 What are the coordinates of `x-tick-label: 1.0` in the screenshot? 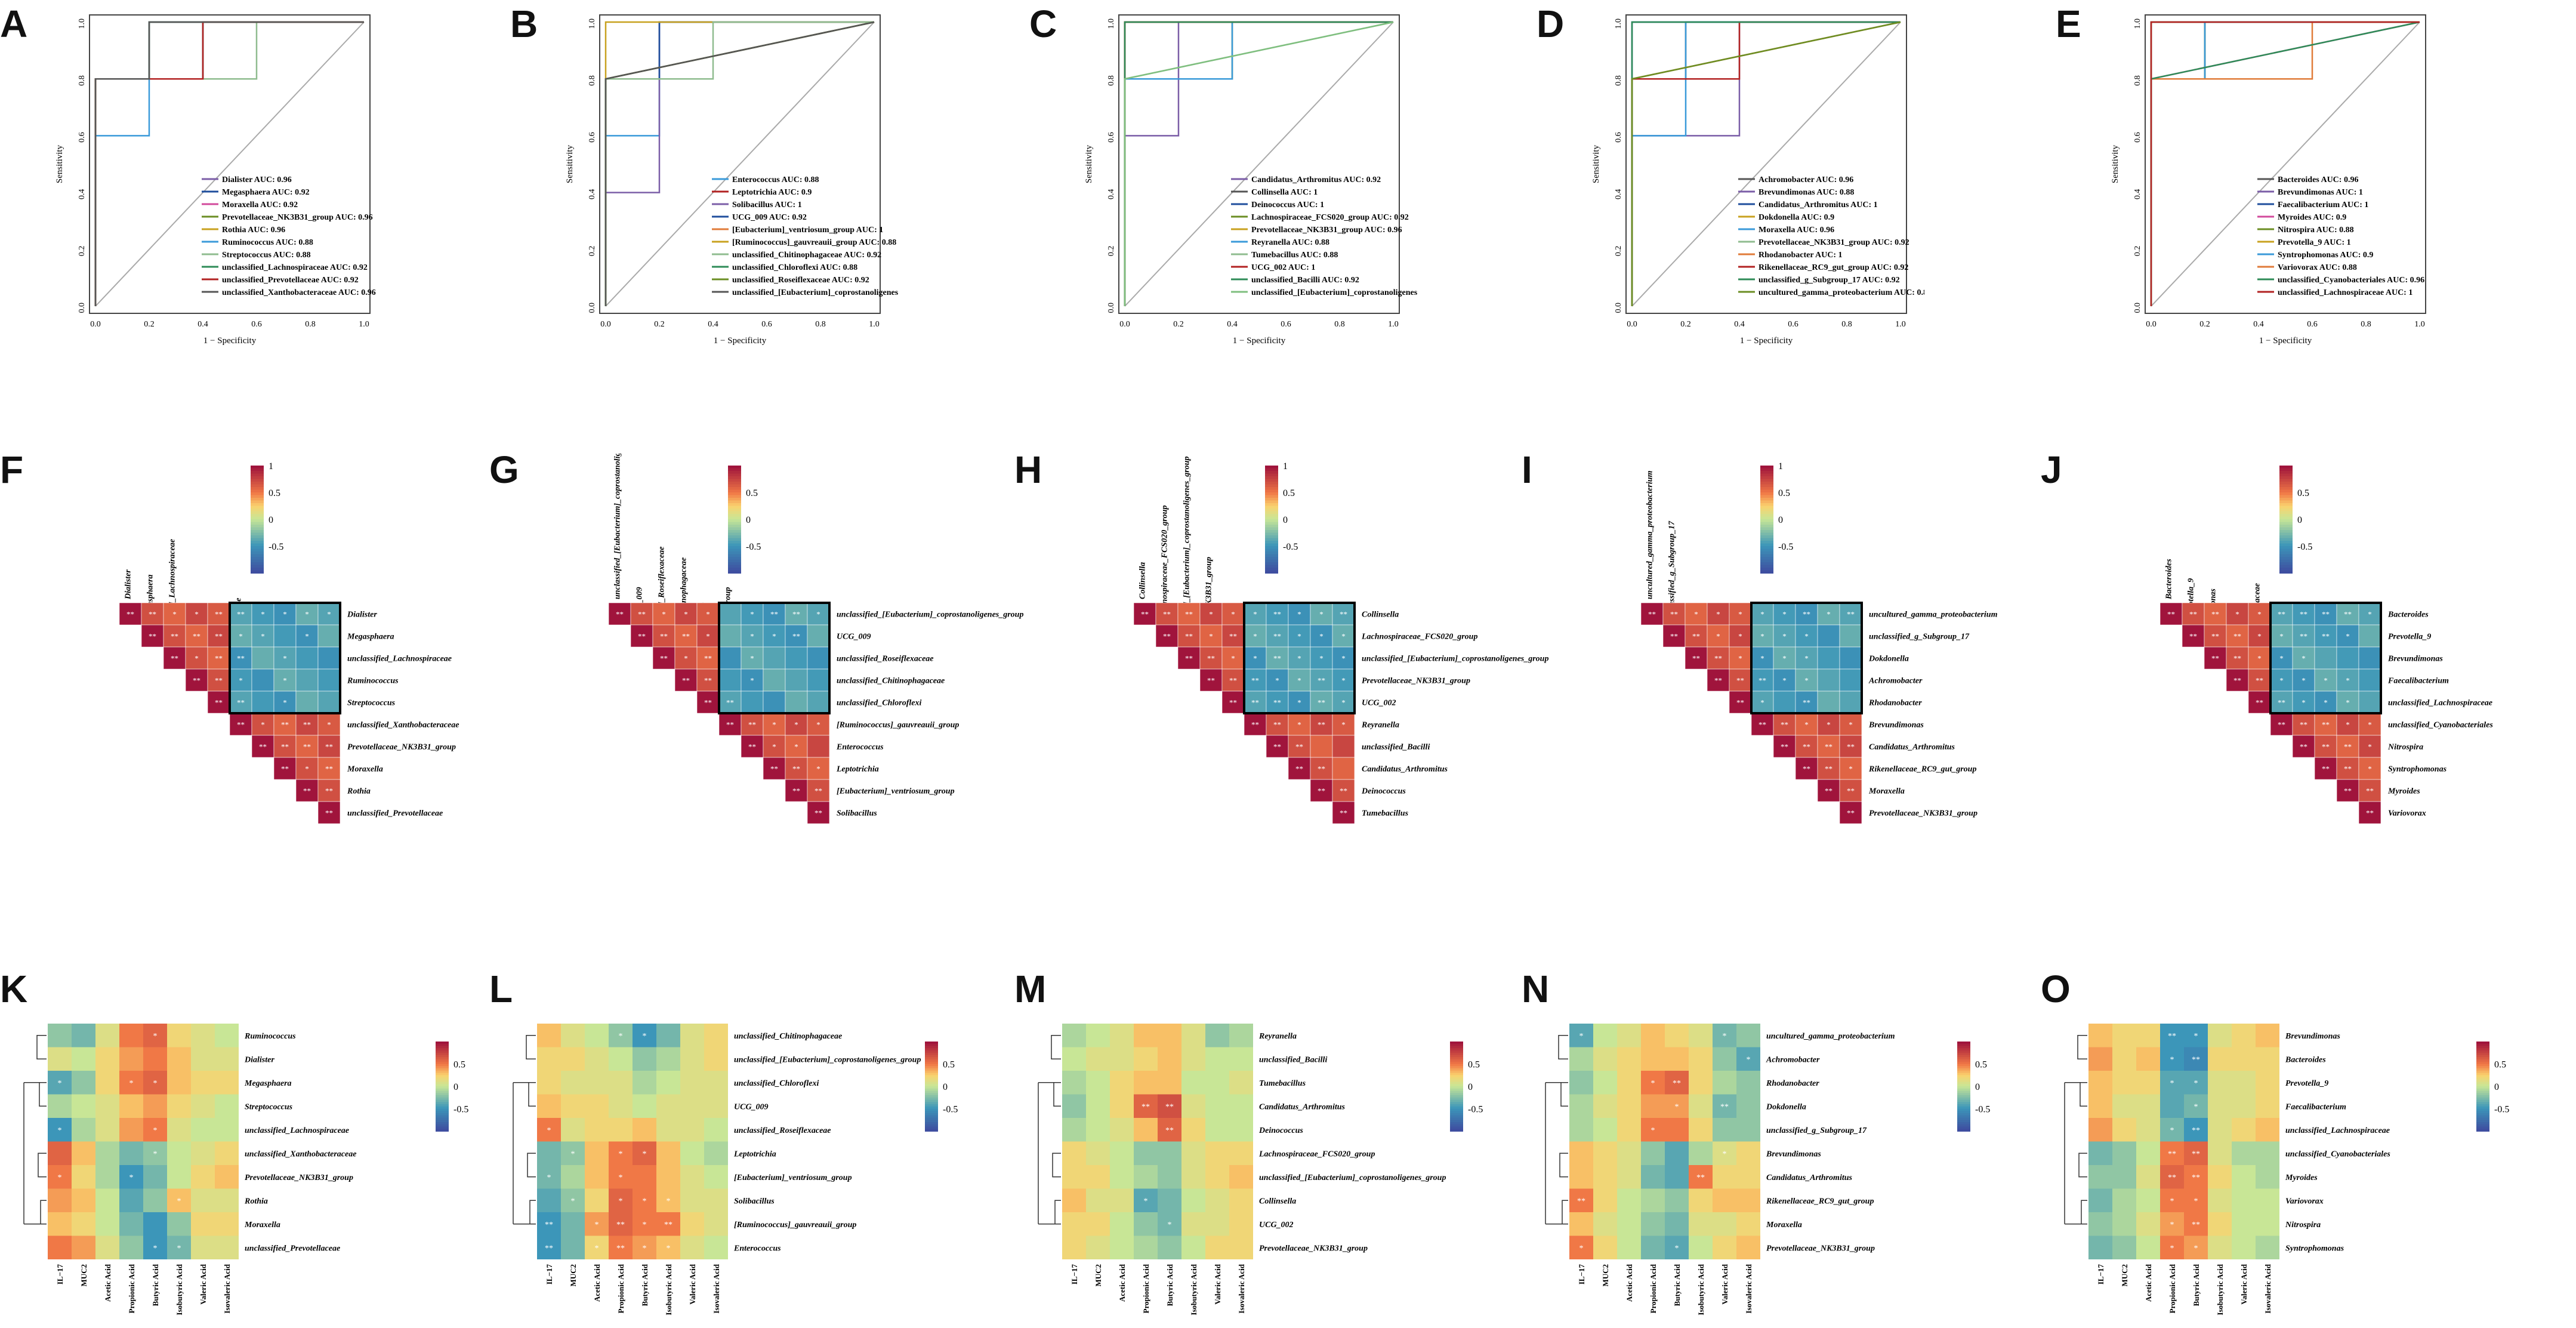 It's located at (1393, 324).